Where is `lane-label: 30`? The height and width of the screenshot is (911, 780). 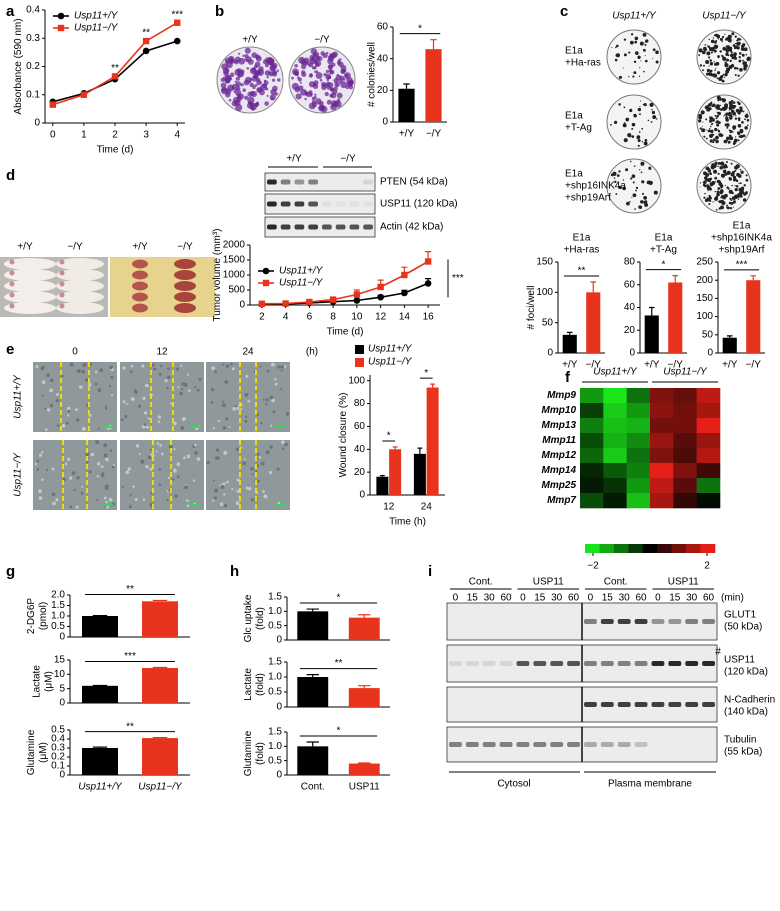
lane-label: 30 is located at coordinates (490, 598).